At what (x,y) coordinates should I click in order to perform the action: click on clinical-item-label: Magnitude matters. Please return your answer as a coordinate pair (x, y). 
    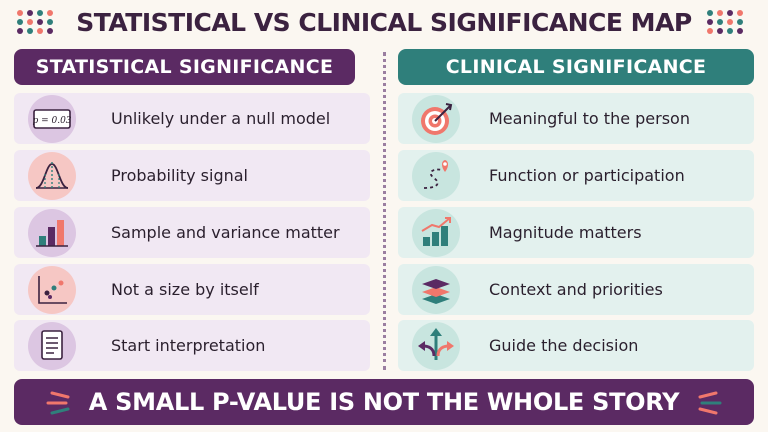
    Looking at the image, I should click on (565, 232).